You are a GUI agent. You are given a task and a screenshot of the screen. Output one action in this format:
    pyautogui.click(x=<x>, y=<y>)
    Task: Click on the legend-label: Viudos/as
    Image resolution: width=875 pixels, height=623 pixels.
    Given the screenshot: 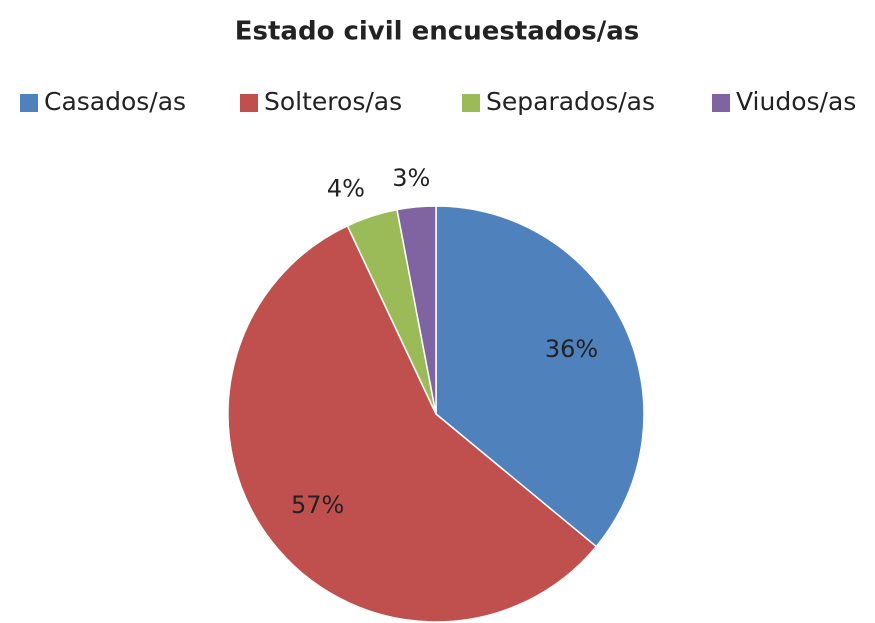 What is the action you would take?
    pyautogui.click(x=796, y=101)
    